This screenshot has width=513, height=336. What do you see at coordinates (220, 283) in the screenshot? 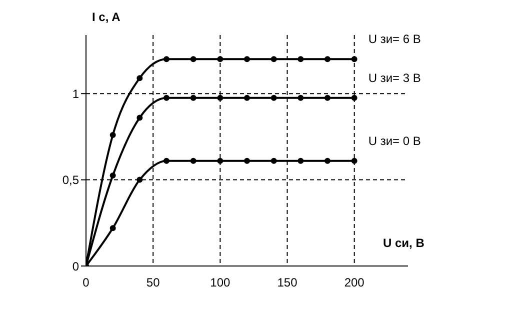
I see `x-tick-label: 100` at bounding box center [220, 283].